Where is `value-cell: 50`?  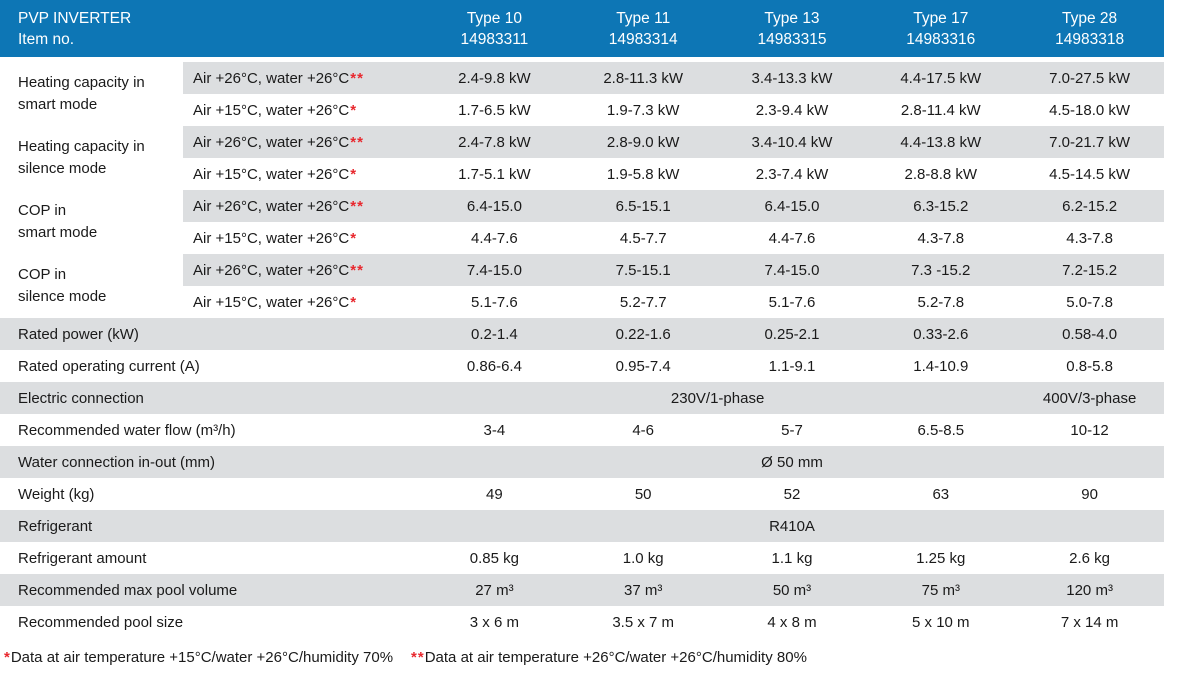
value-cell: 50 is located at coordinates (643, 494).